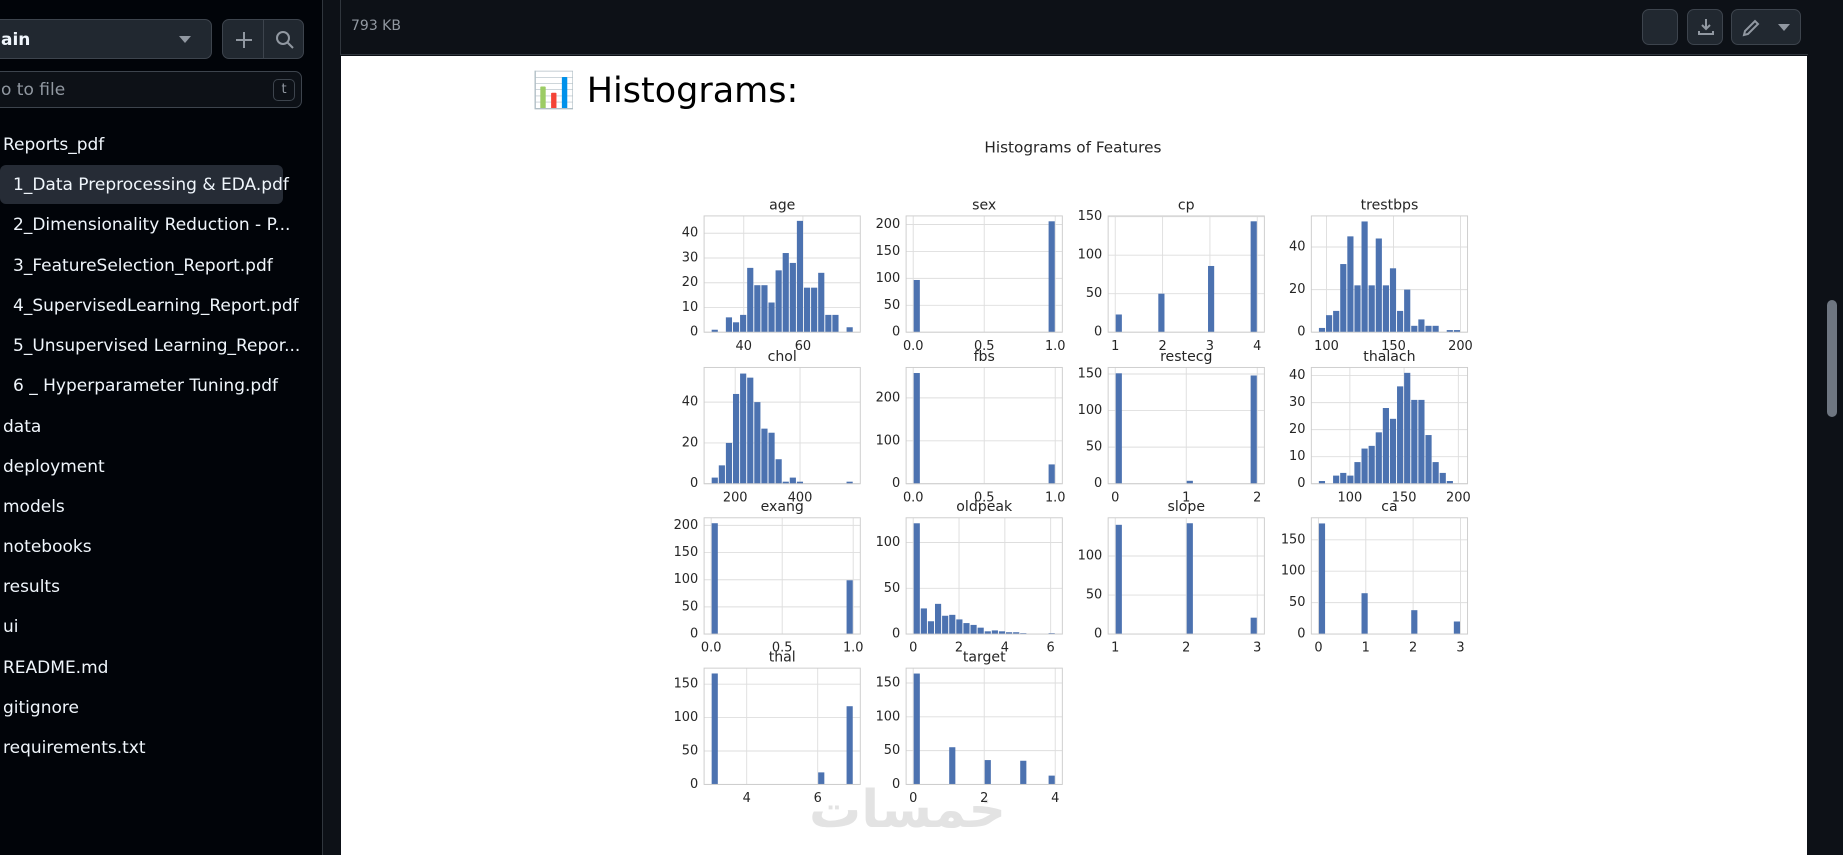 This screenshot has height=855, width=1843. Describe the element at coordinates (1389, 357) in the screenshot. I see `subplot-title: thalach` at that location.